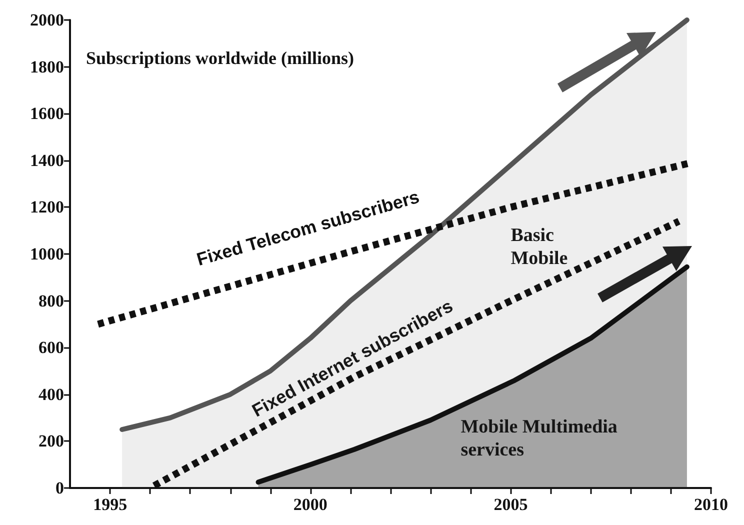 This screenshot has width=744, height=525. I want to click on y-tick-label: 1600, so click(47, 114).